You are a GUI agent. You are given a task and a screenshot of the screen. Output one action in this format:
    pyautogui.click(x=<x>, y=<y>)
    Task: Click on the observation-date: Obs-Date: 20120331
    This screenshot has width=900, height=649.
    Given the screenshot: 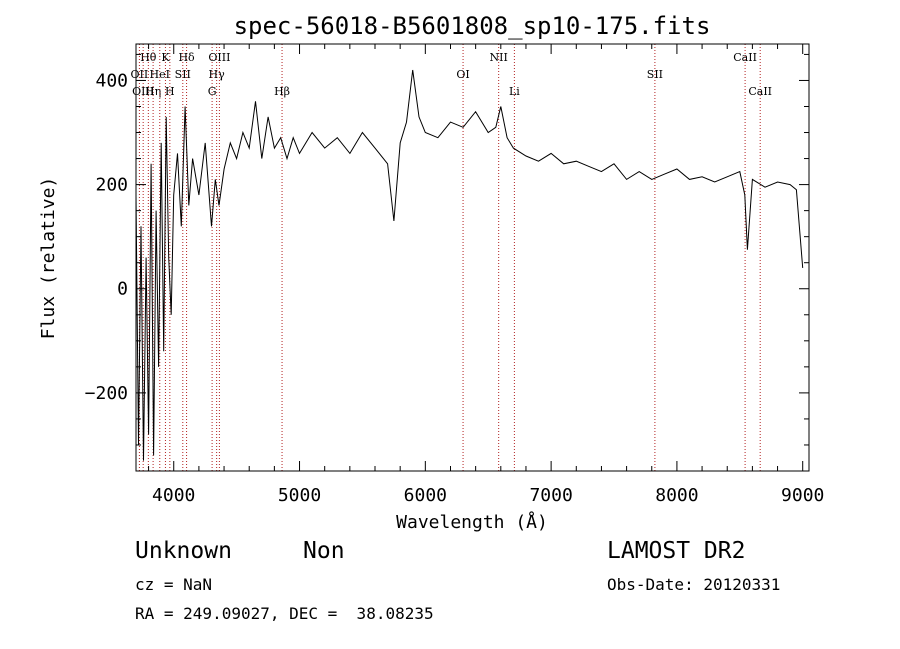 What is the action you would take?
    pyautogui.click(x=694, y=584)
    